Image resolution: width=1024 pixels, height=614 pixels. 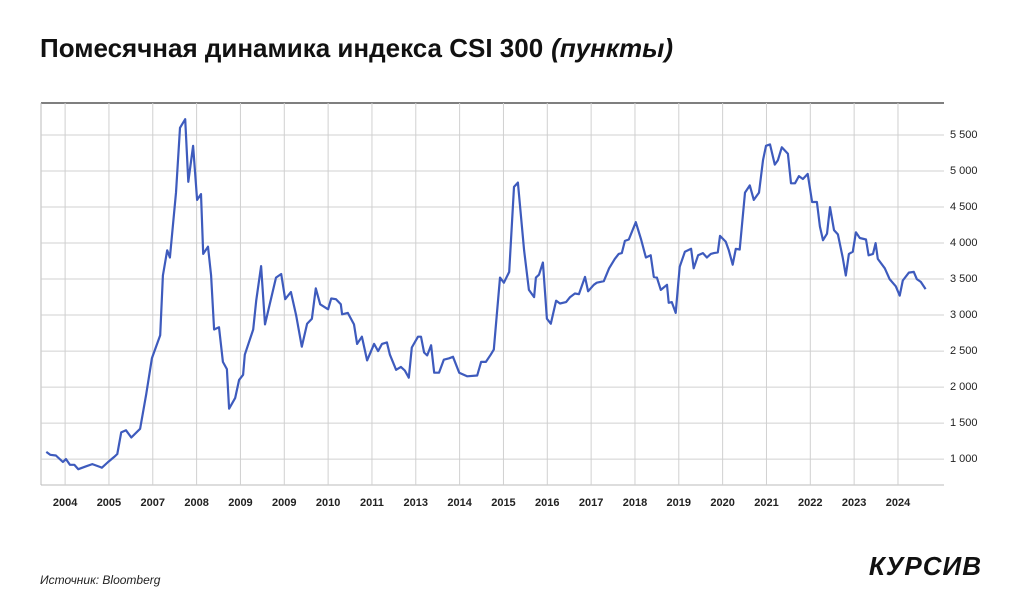 I want to click on y-tick-label: 5 500, so click(x=964, y=135).